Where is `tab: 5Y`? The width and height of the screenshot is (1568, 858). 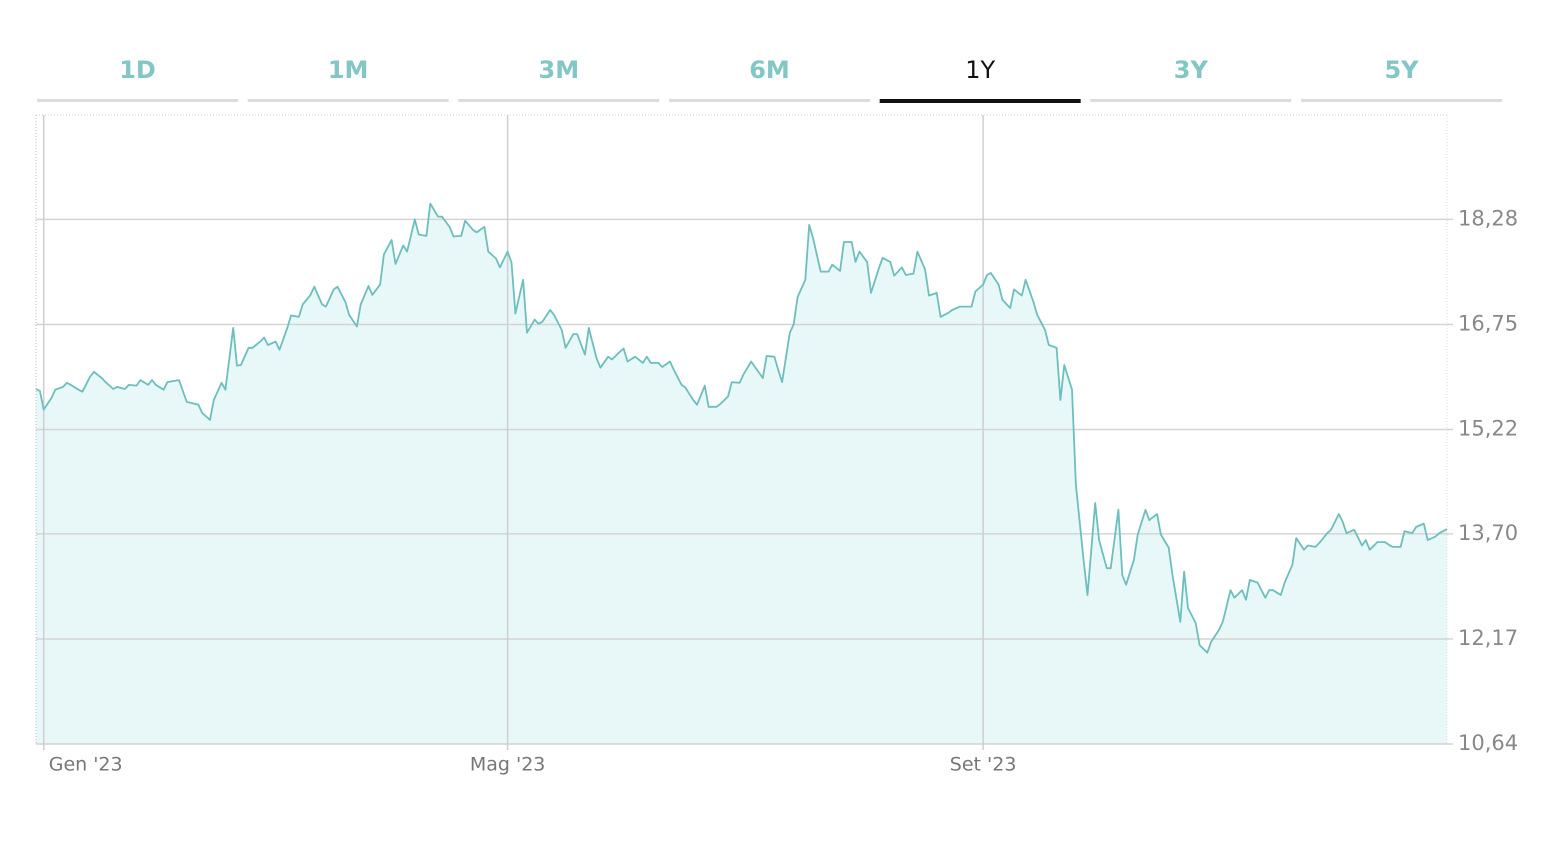 tab: 5Y is located at coordinates (1401, 79).